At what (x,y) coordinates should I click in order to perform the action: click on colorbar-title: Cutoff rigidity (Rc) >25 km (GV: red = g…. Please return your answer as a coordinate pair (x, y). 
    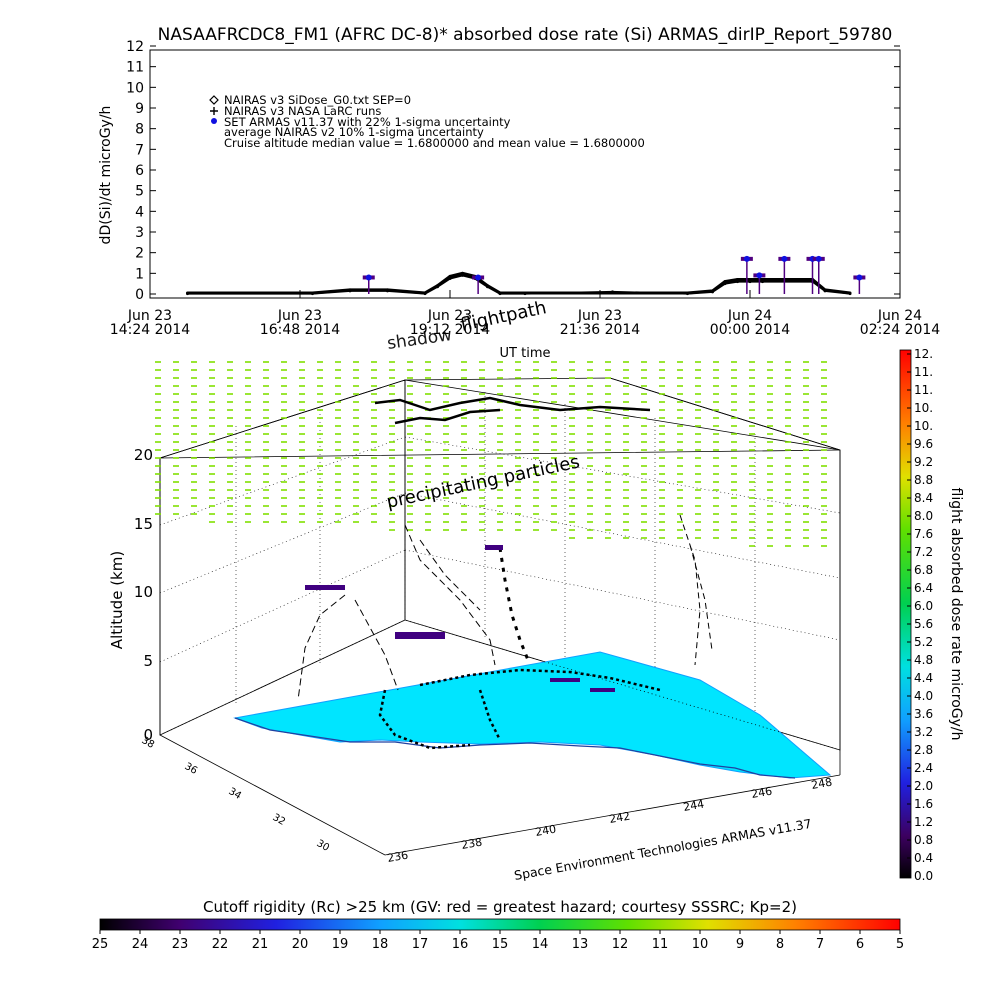
    Looking at the image, I should click on (500, 907).